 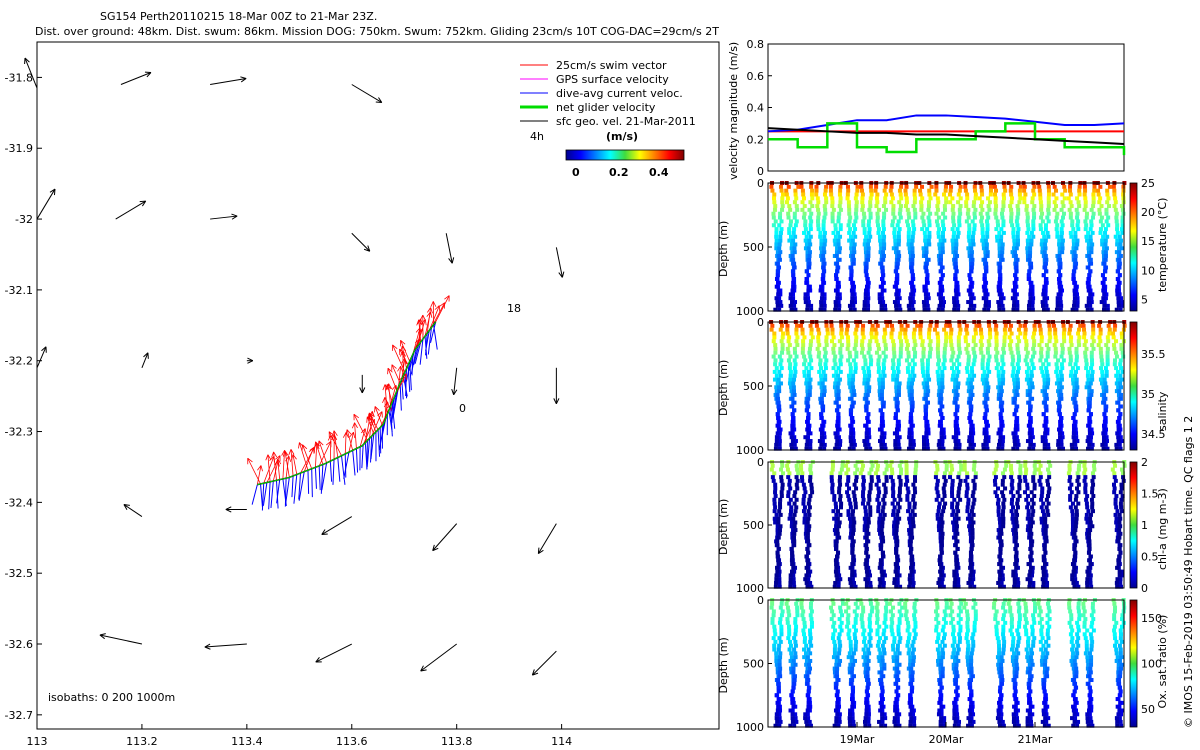 I want to click on swim-vector, so click(x=389, y=393).